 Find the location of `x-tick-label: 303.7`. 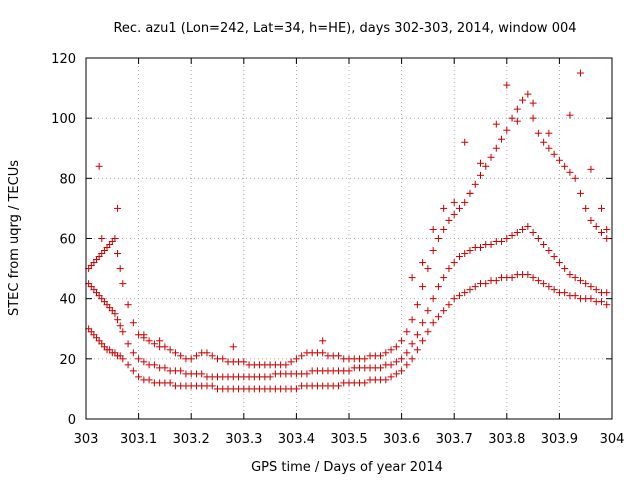

x-tick-label: 303.7 is located at coordinates (454, 439).